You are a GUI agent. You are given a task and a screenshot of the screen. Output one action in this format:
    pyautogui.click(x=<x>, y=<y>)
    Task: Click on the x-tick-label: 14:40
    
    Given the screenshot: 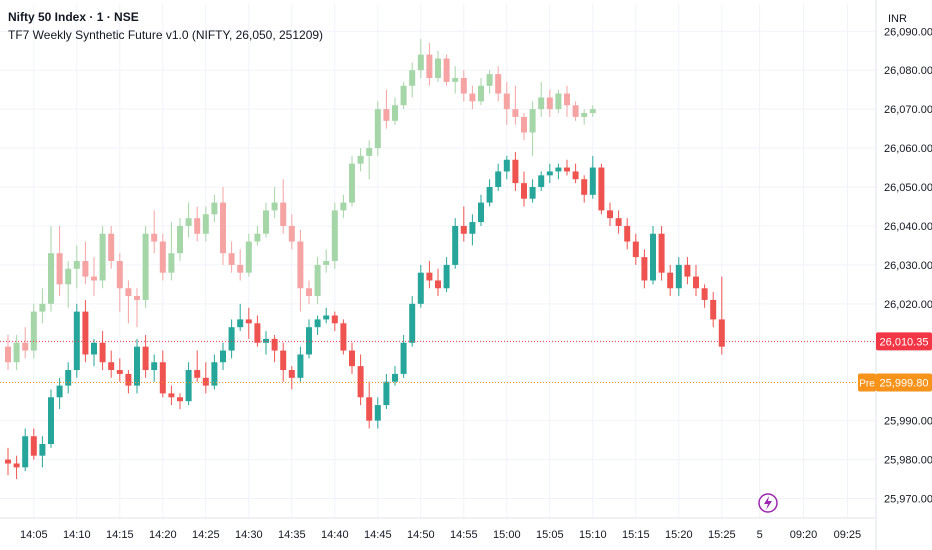 What is the action you would take?
    pyautogui.click(x=335, y=535)
    